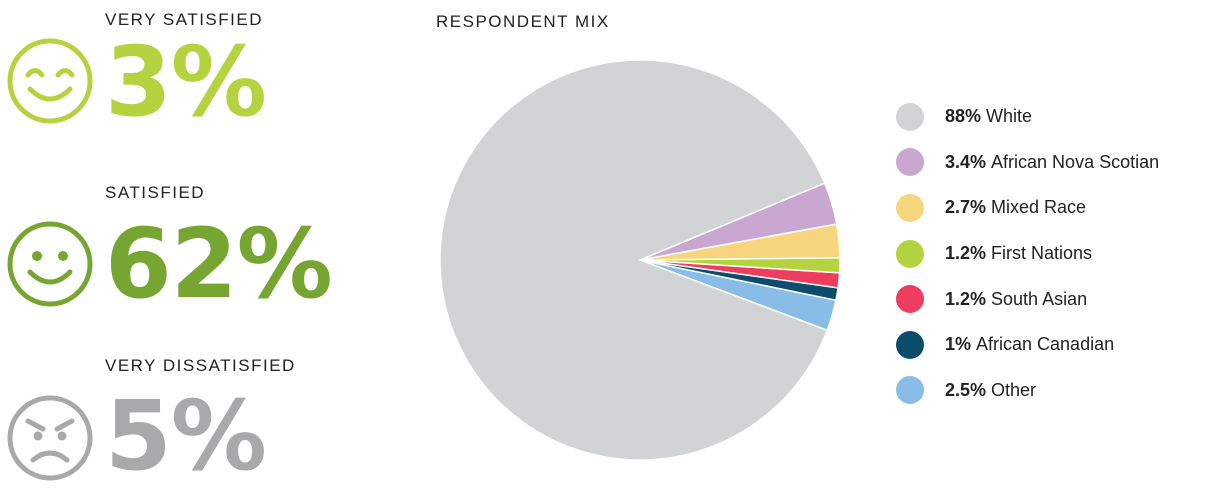 The image size is (1208, 492). I want to click on legend-item: 2.7% Mixed Race, so click(1027, 208).